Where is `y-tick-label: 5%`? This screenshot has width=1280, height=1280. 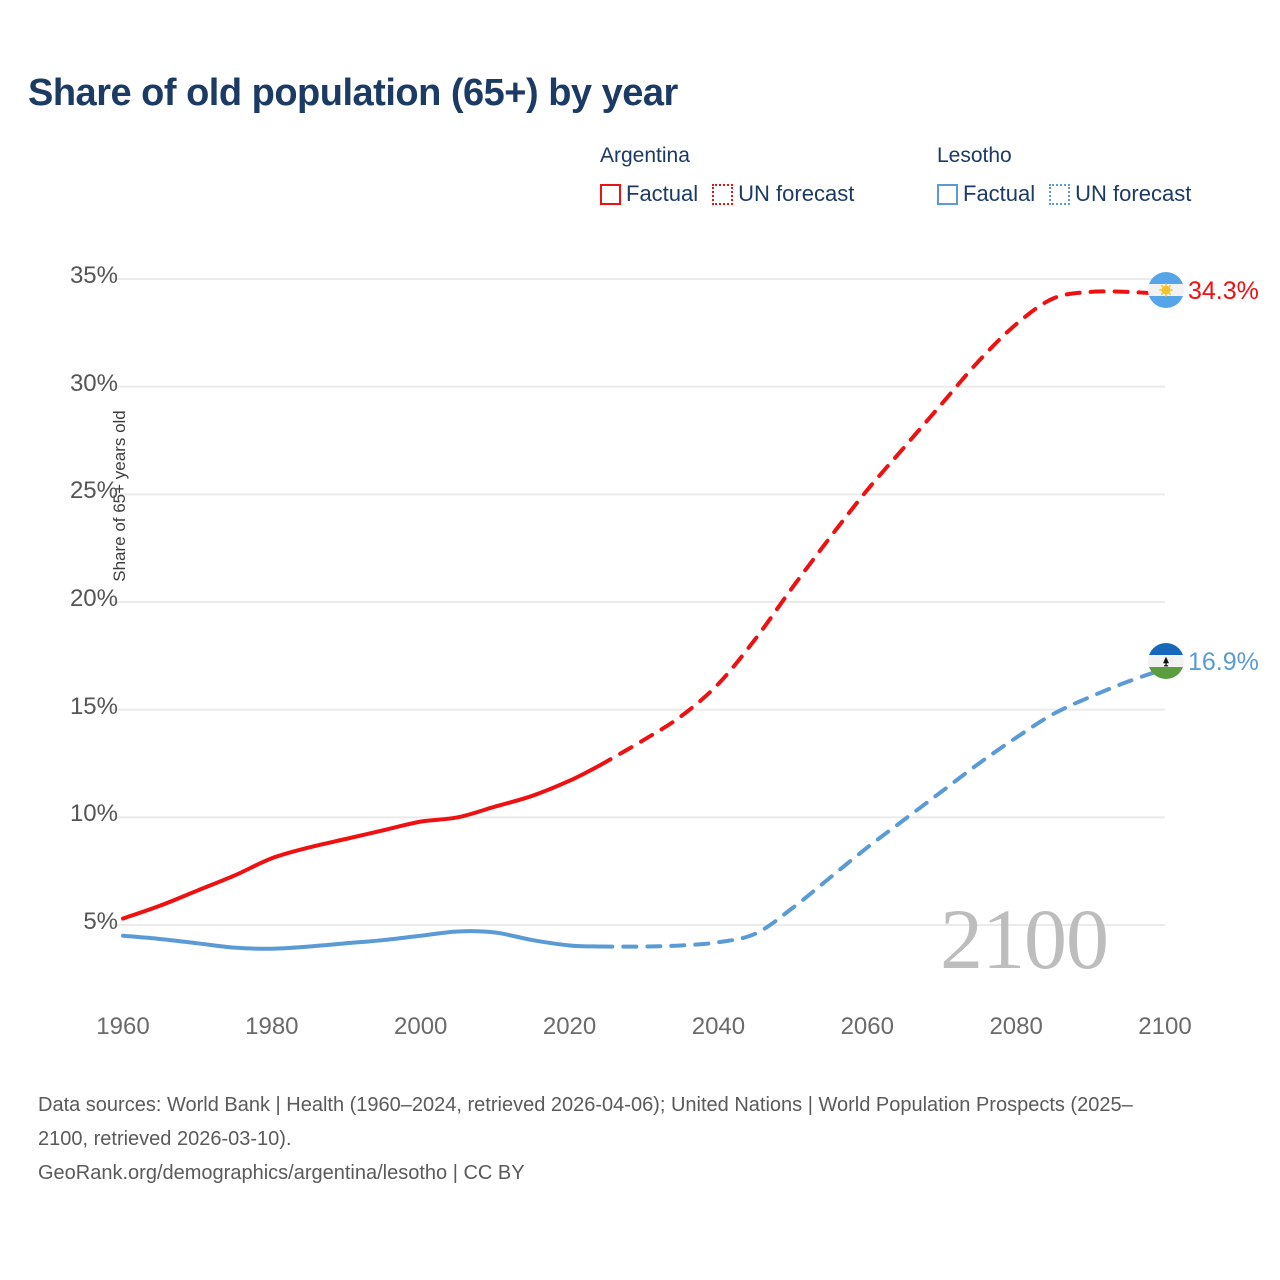 y-tick-label: 5% is located at coordinates (100, 921).